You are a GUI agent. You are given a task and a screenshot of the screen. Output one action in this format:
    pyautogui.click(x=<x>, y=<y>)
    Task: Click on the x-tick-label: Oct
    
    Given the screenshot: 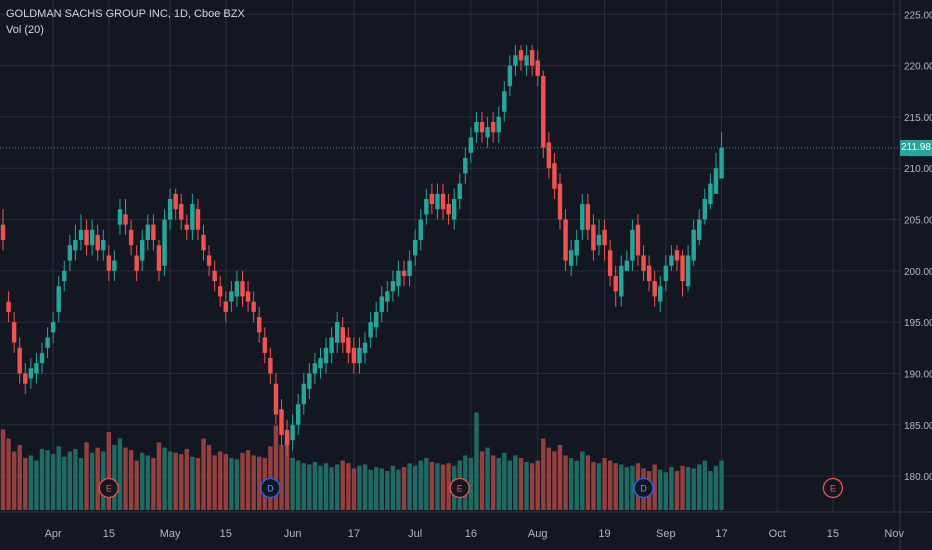 What is the action you would take?
    pyautogui.click(x=777, y=534)
    